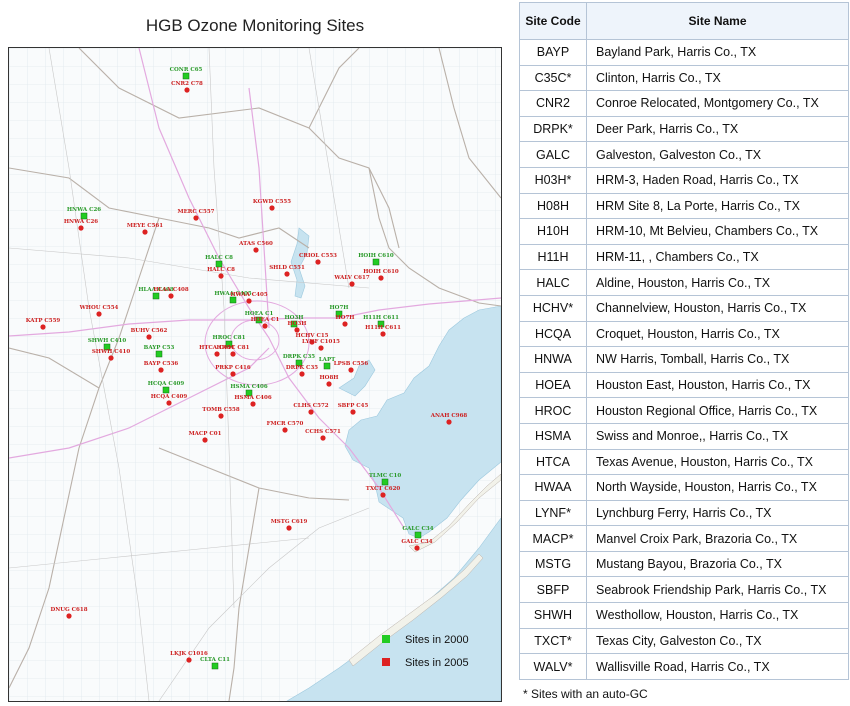 Image resolution: width=850 pixels, height=706 pixels. What do you see at coordinates (353, 409) in the screenshot?
I see `site-marker: SBFP C45` at bounding box center [353, 409].